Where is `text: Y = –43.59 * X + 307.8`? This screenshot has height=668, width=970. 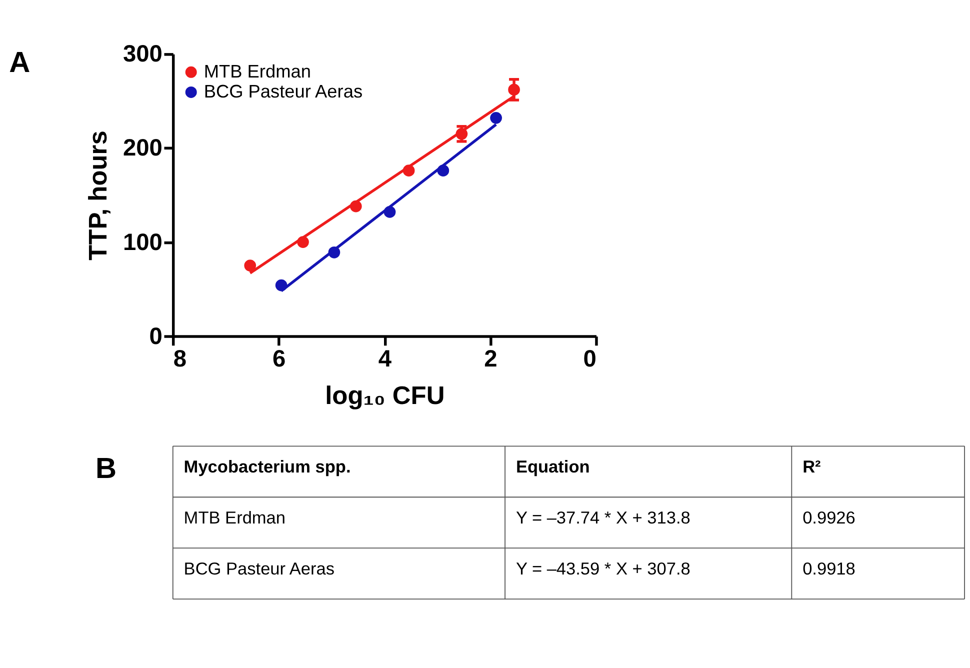 text: Y = –43.59 * X + 307.8 is located at coordinates (603, 568).